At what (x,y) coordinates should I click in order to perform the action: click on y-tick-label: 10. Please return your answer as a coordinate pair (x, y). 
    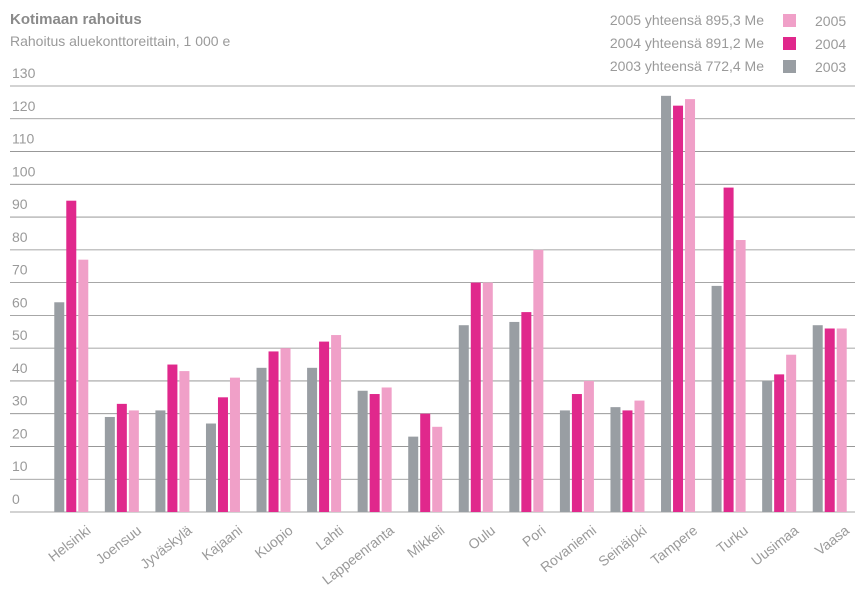
    Looking at the image, I should click on (20, 466).